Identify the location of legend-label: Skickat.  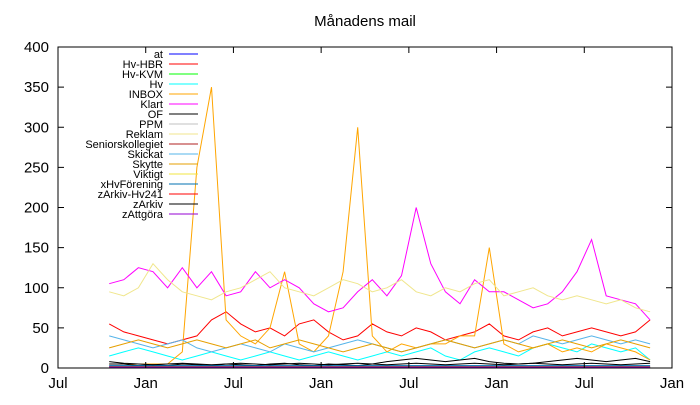
(145, 155).